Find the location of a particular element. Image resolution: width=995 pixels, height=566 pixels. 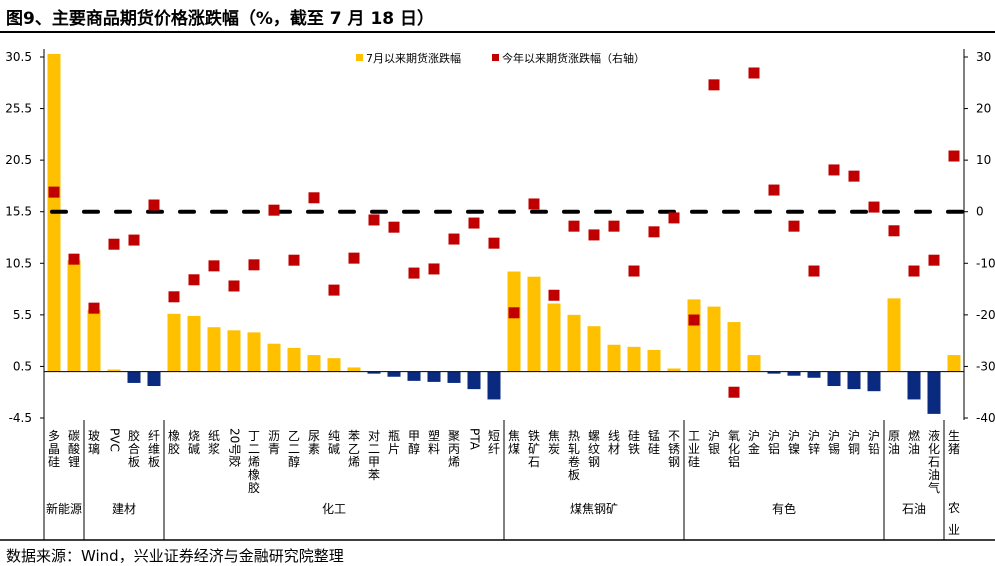

bar-苯乙烯 is located at coordinates (354, 369).